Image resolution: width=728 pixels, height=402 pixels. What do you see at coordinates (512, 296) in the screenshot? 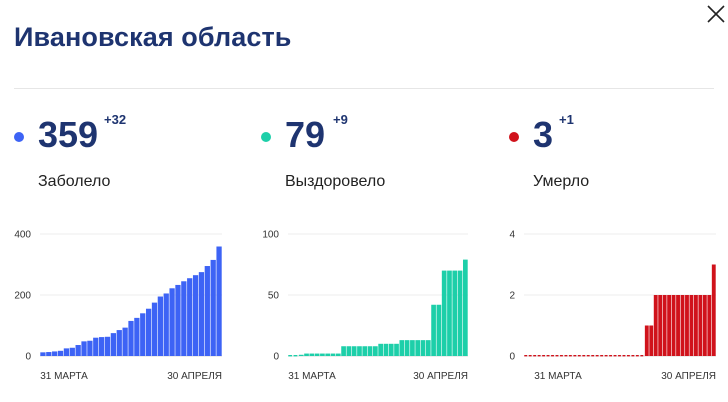
I see `y-tick-label: 2` at bounding box center [512, 296].